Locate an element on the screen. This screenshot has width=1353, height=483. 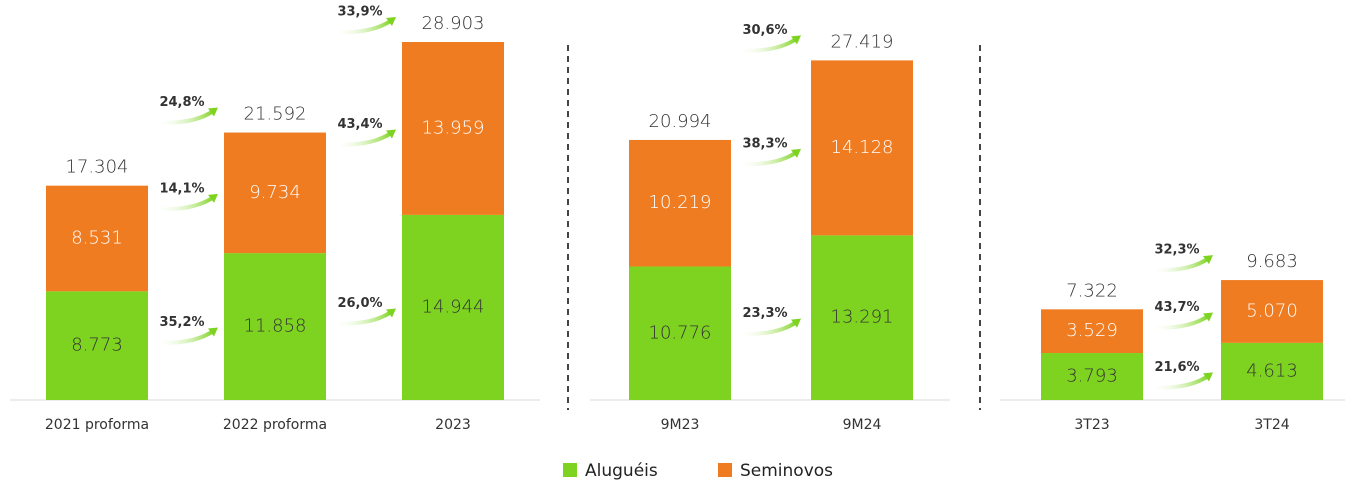
value-label: 8.531 is located at coordinates (97, 238).